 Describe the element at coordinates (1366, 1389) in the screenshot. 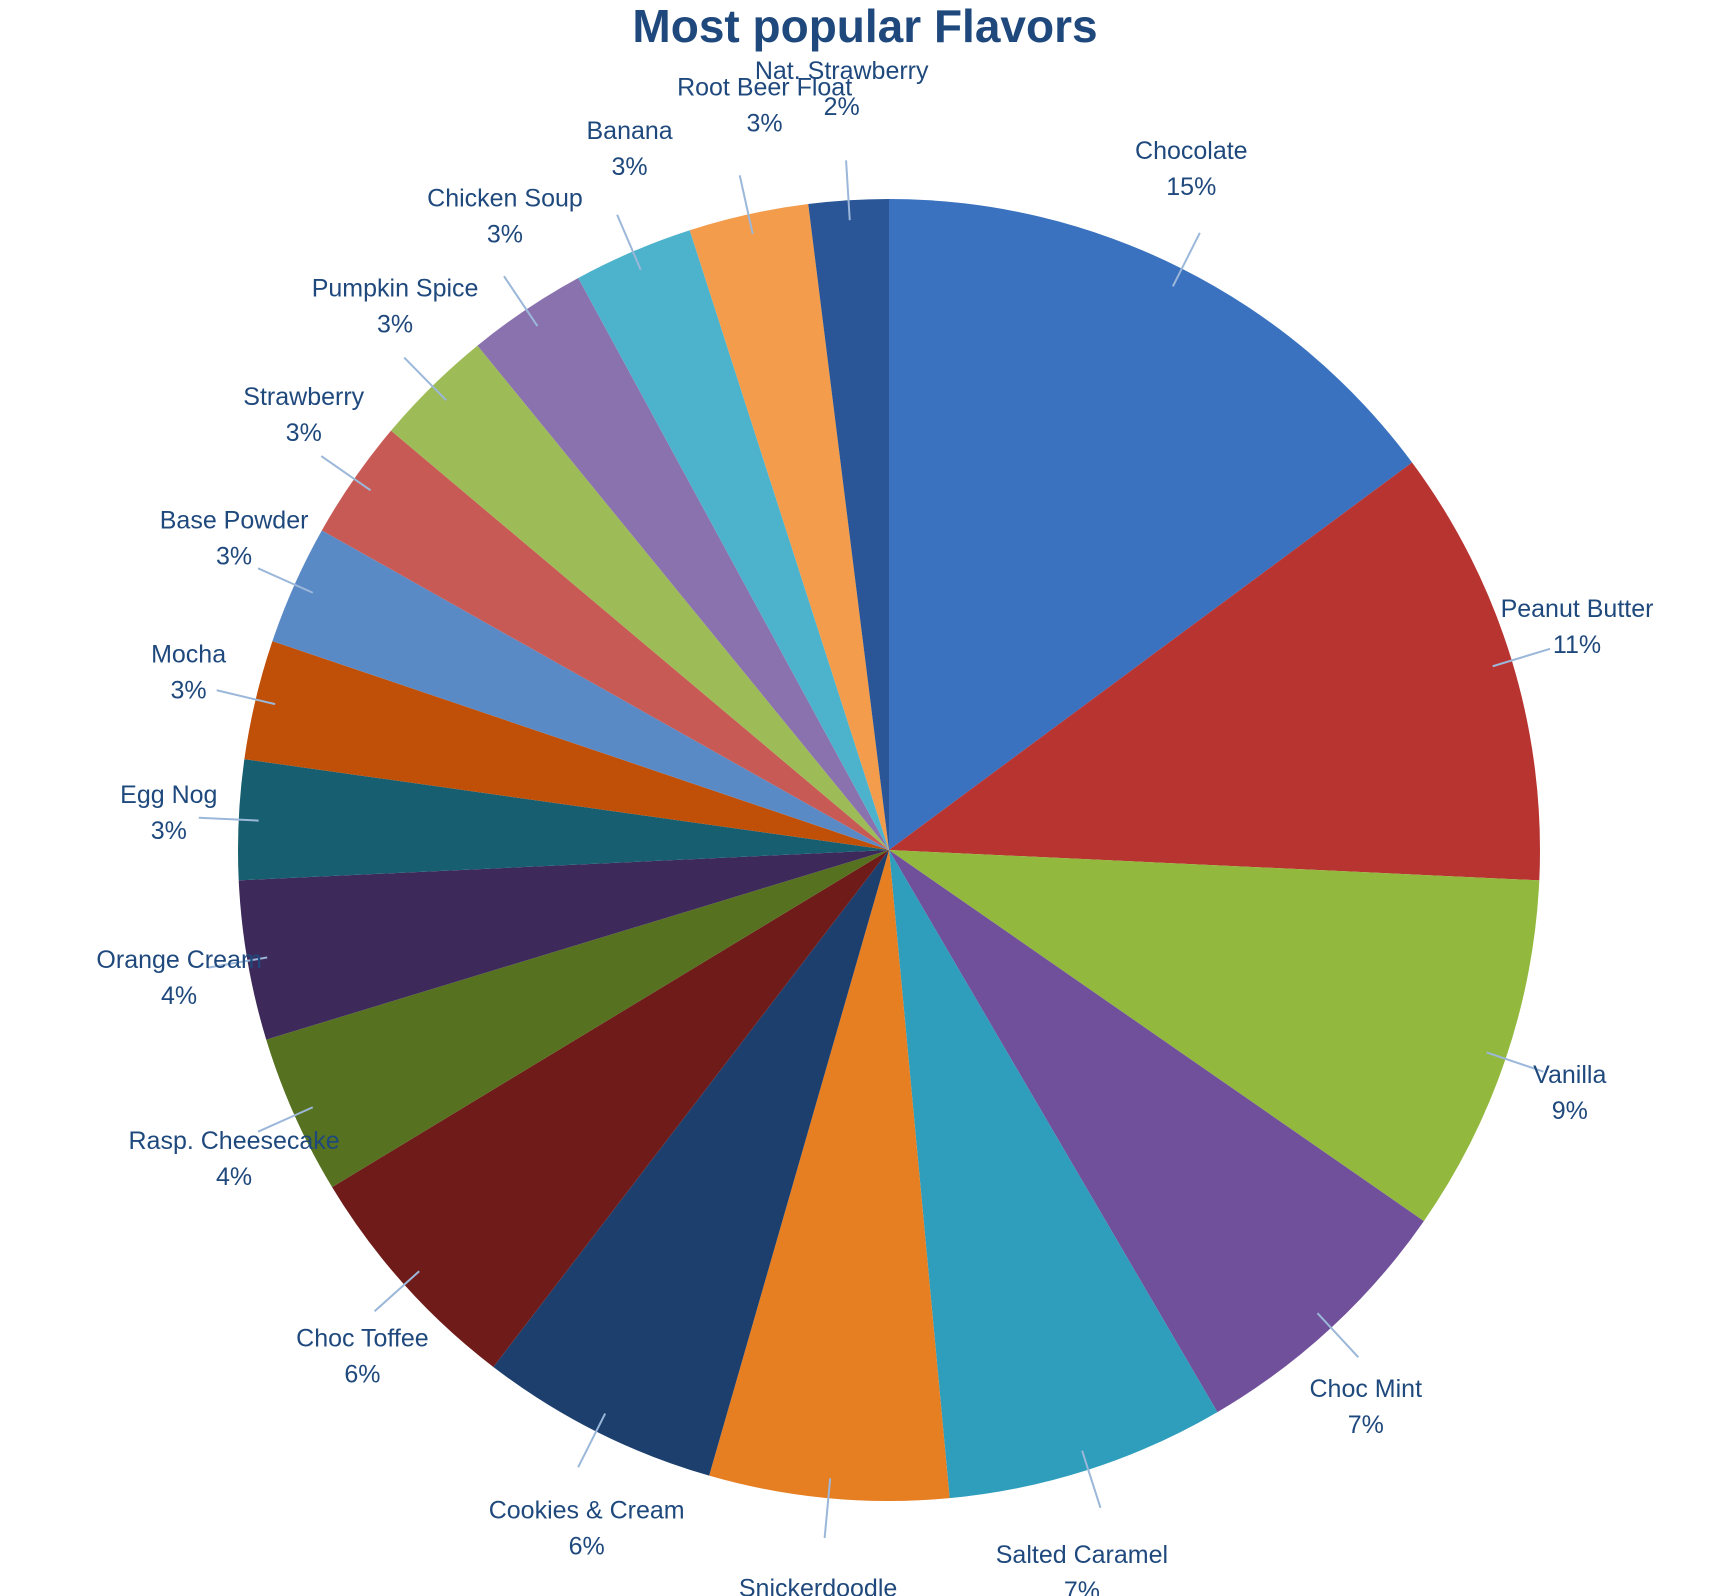

I see `data-label-name: Choc Mint` at that location.